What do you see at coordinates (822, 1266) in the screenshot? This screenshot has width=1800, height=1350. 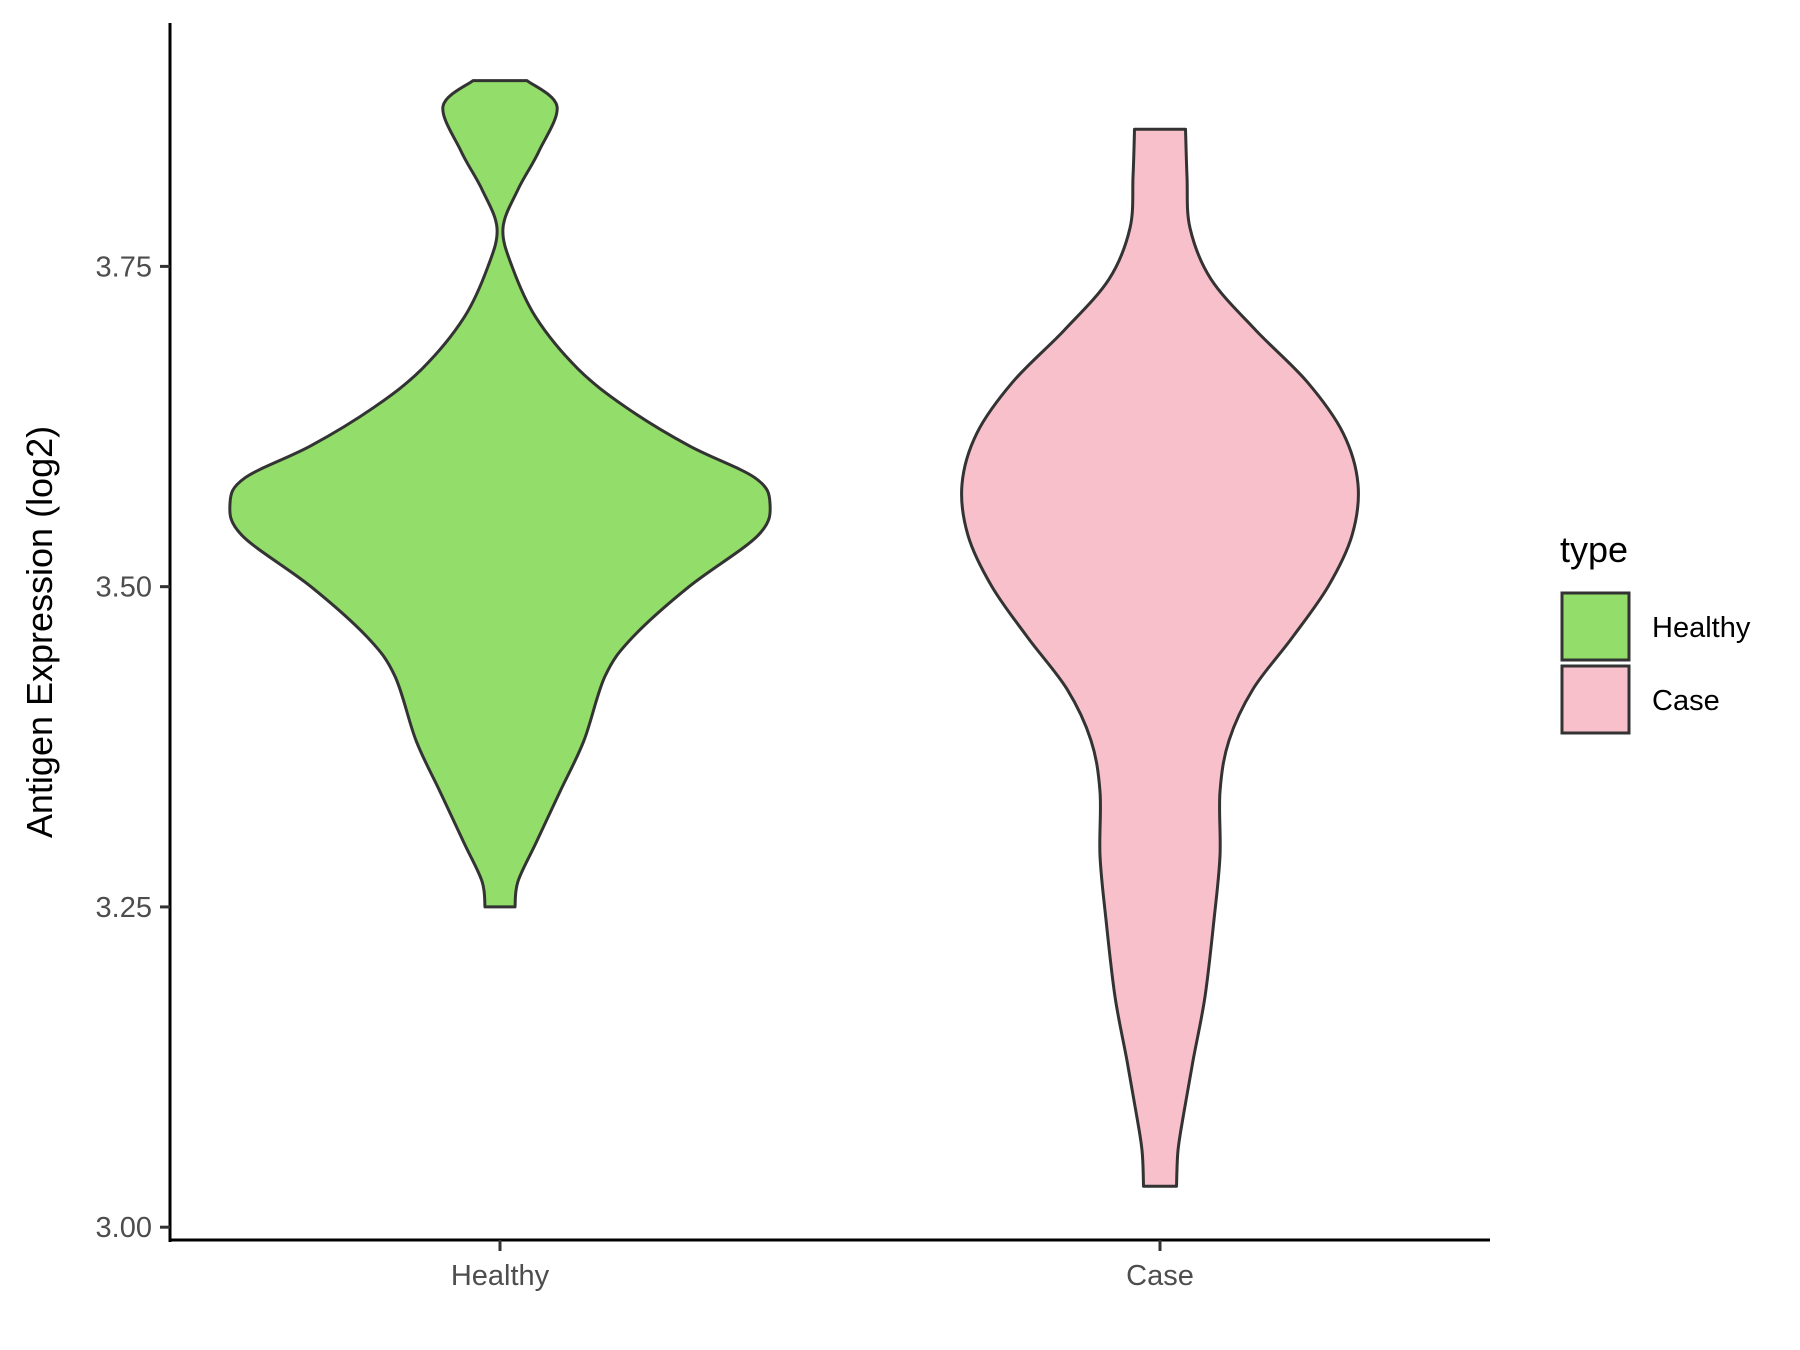 I see `x-axis-ticks: Healthy Case` at bounding box center [822, 1266].